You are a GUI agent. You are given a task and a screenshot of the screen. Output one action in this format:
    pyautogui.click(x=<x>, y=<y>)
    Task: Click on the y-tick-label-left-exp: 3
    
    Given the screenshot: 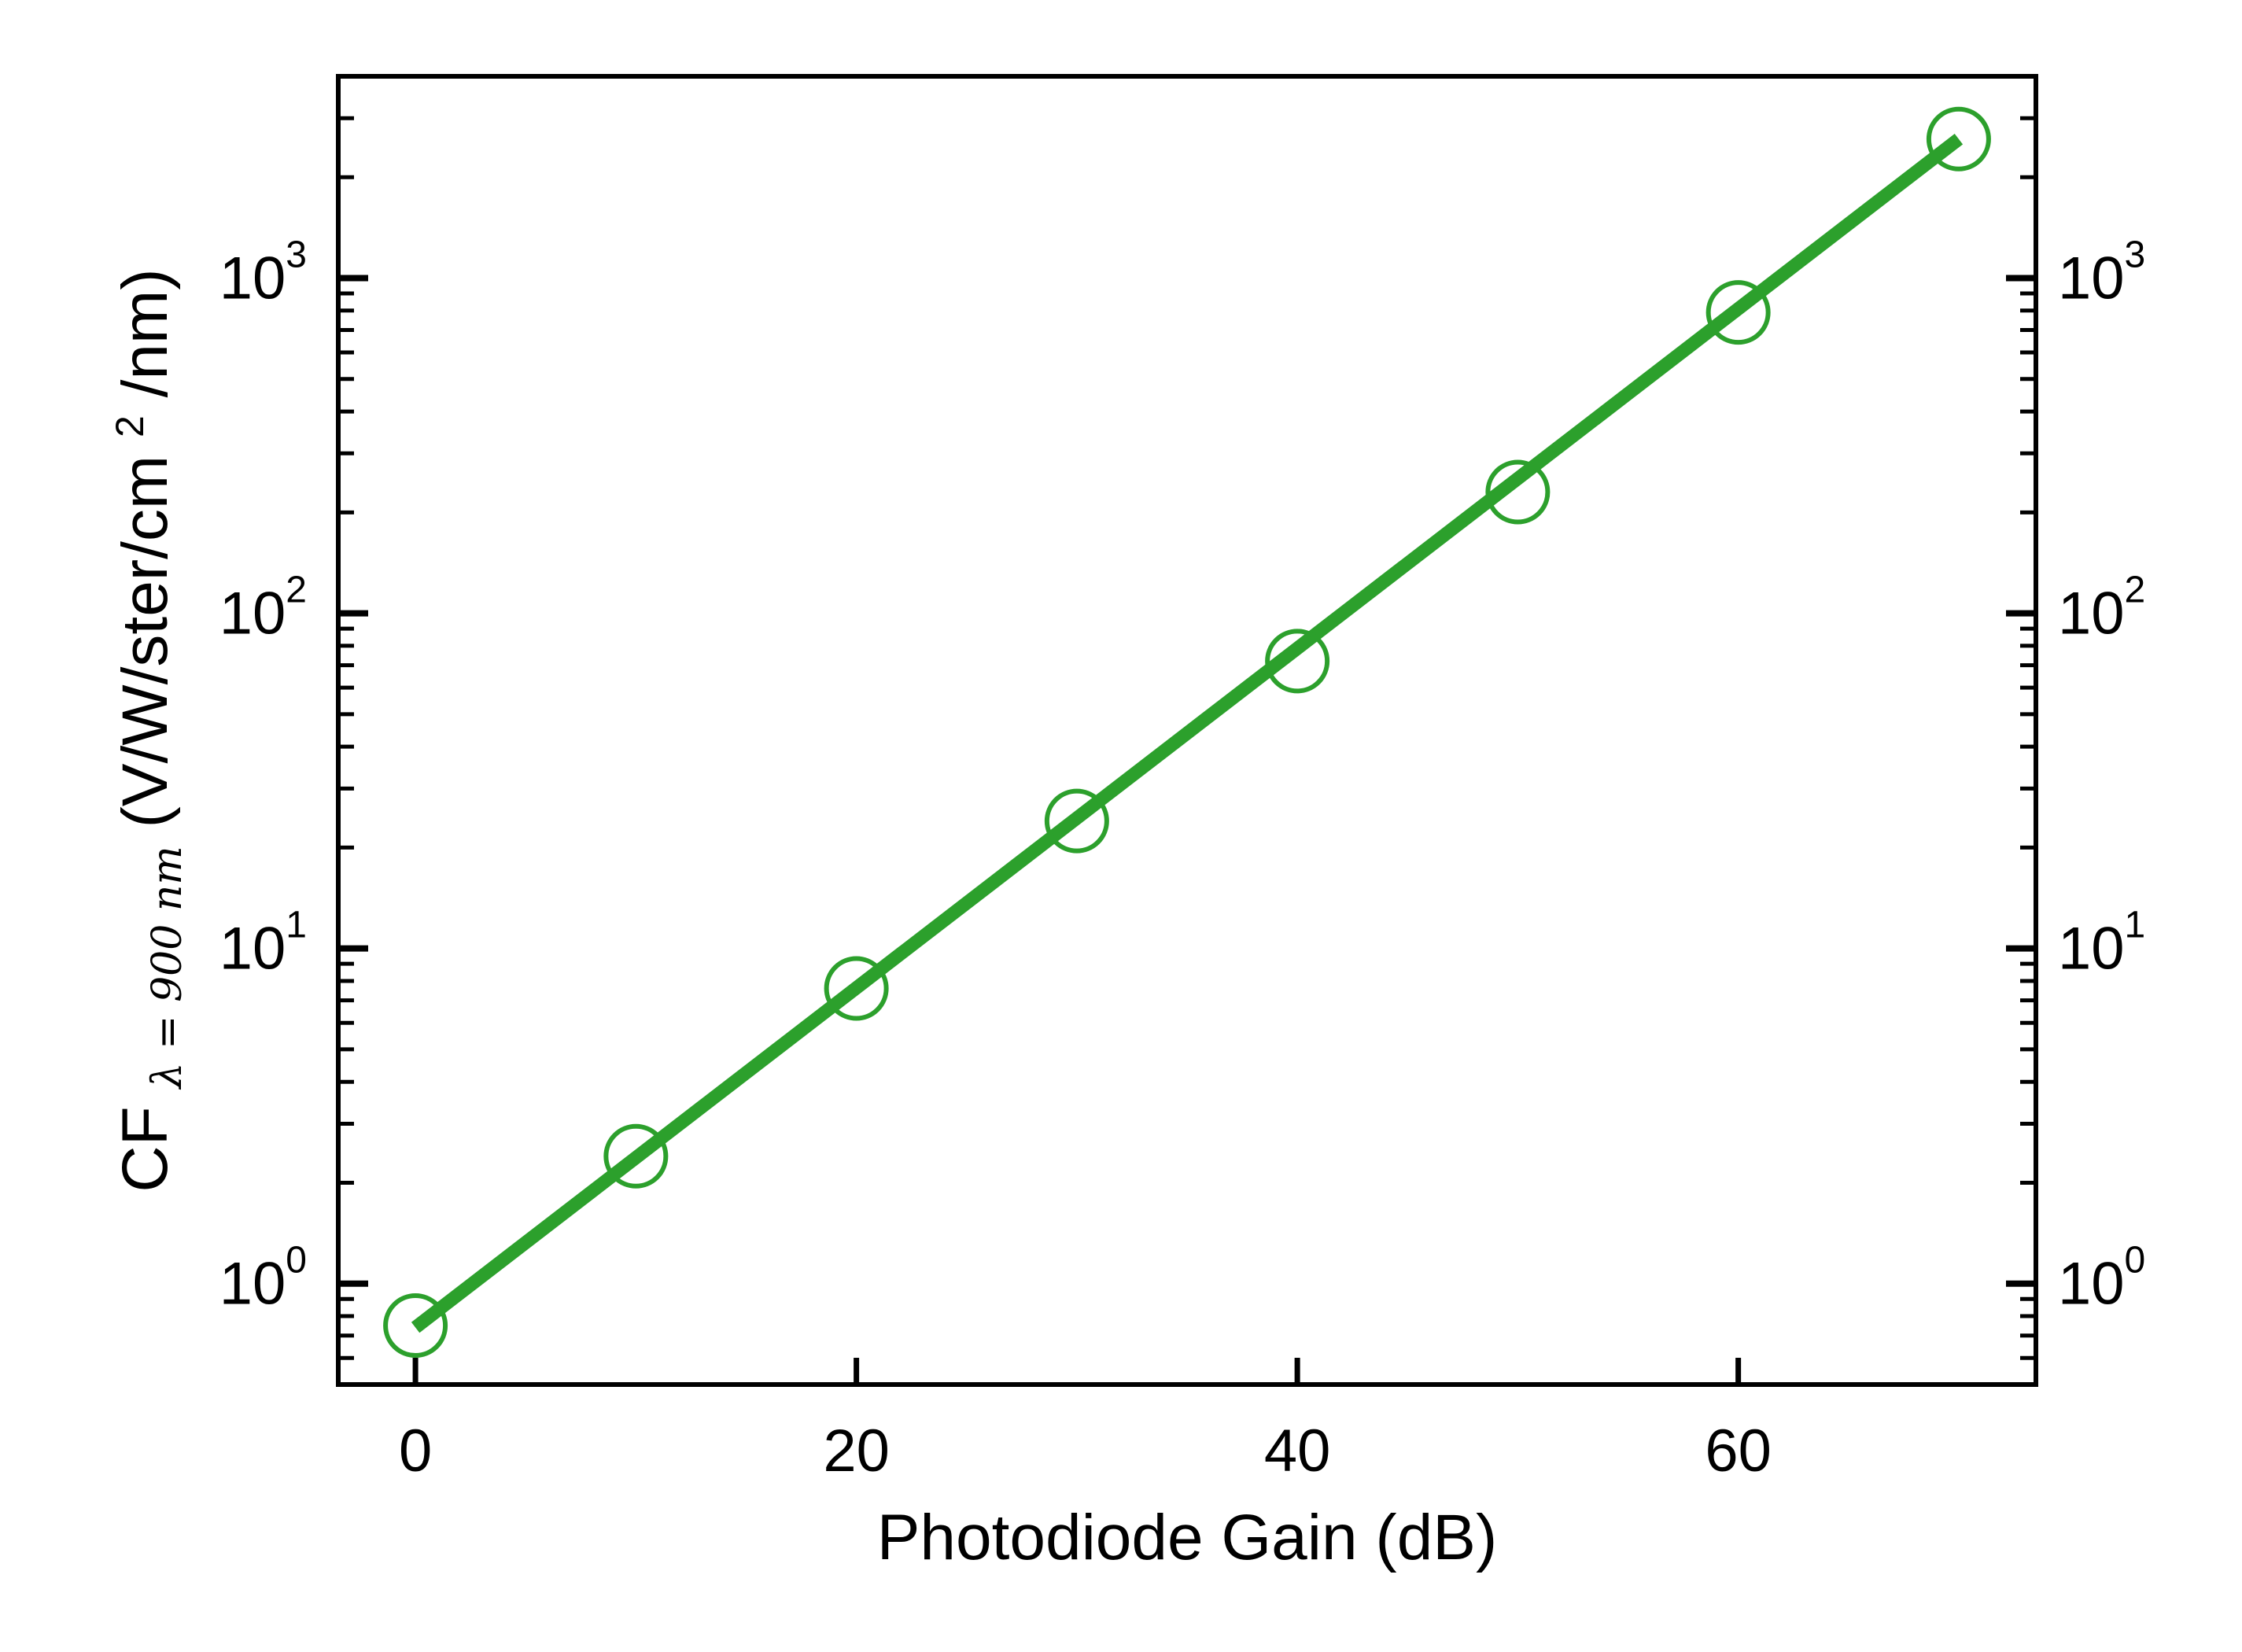 What is the action you would take?
    pyautogui.click(x=296, y=255)
    